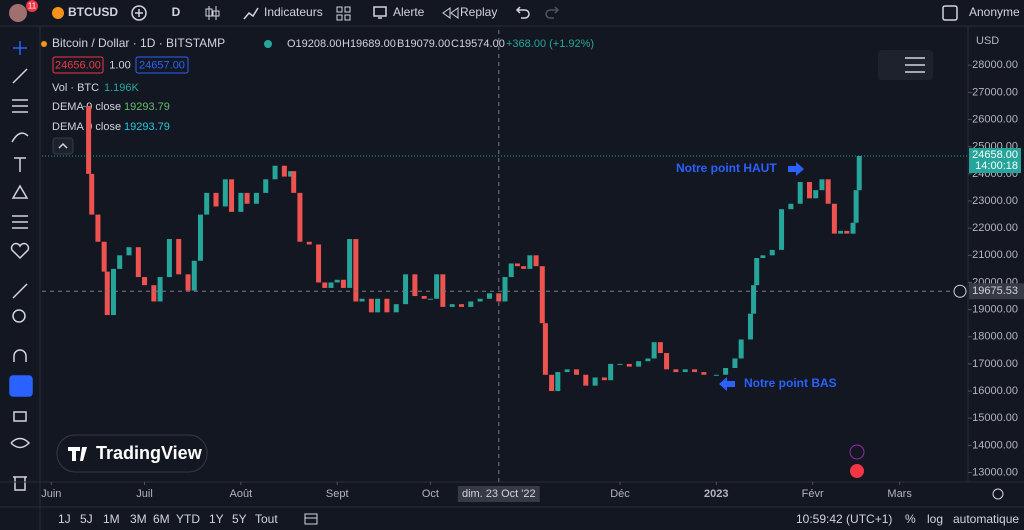 The image size is (1024, 530). Describe the element at coordinates (450, 13) in the screenshot. I see `replay-icon` at that location.